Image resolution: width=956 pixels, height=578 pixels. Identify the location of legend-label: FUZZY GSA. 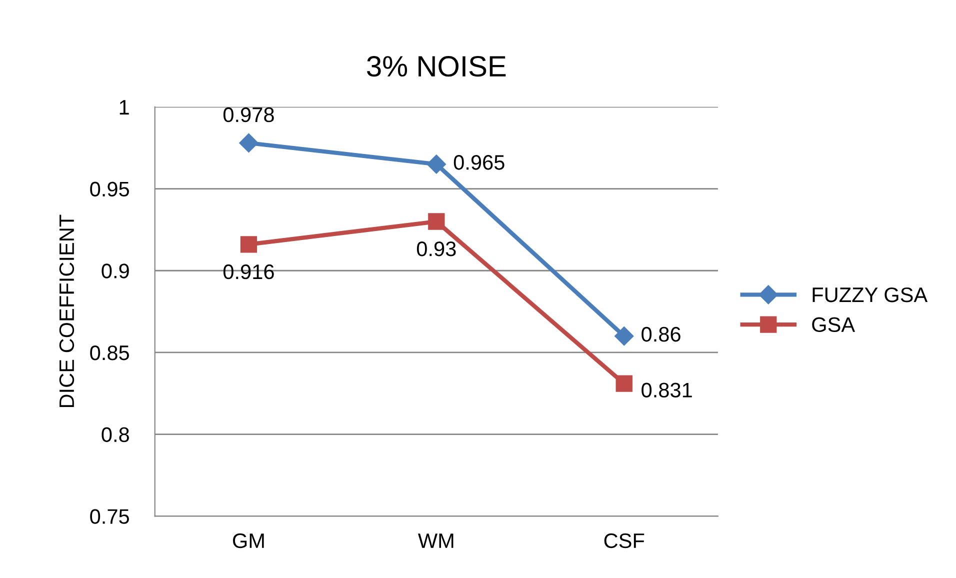
(870, 294).